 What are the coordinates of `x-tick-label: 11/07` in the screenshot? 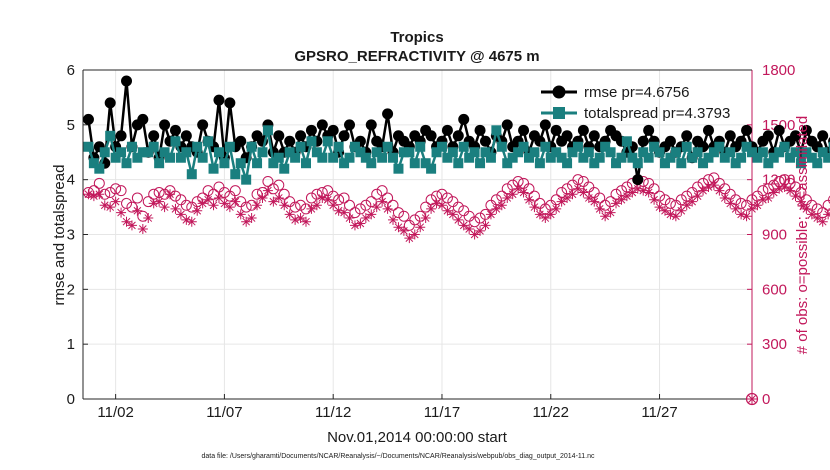 It's located at (224, 412).